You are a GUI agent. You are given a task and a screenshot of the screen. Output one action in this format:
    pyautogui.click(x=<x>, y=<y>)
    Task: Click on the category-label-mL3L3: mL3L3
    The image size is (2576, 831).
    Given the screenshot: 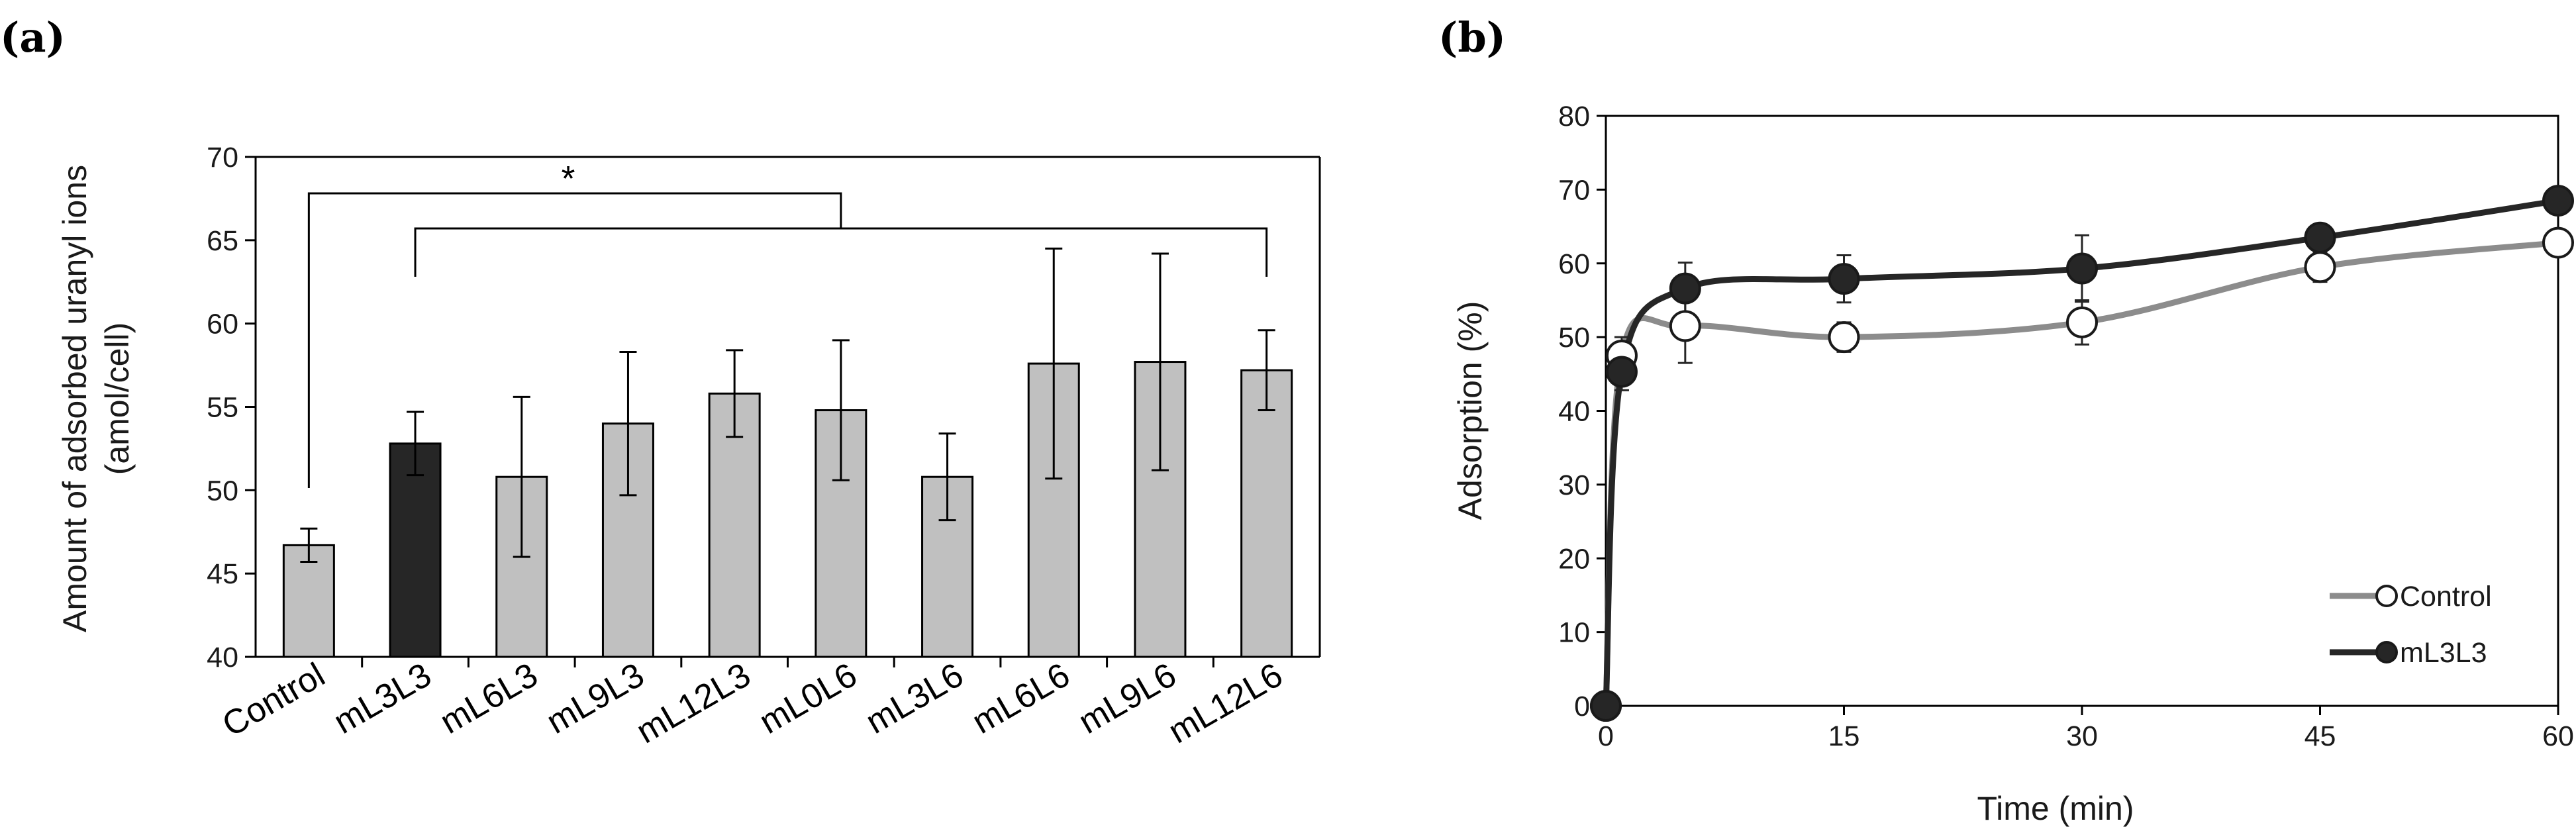 What is the action you would take?
    pyautogui.click(x=382, y=699)
    